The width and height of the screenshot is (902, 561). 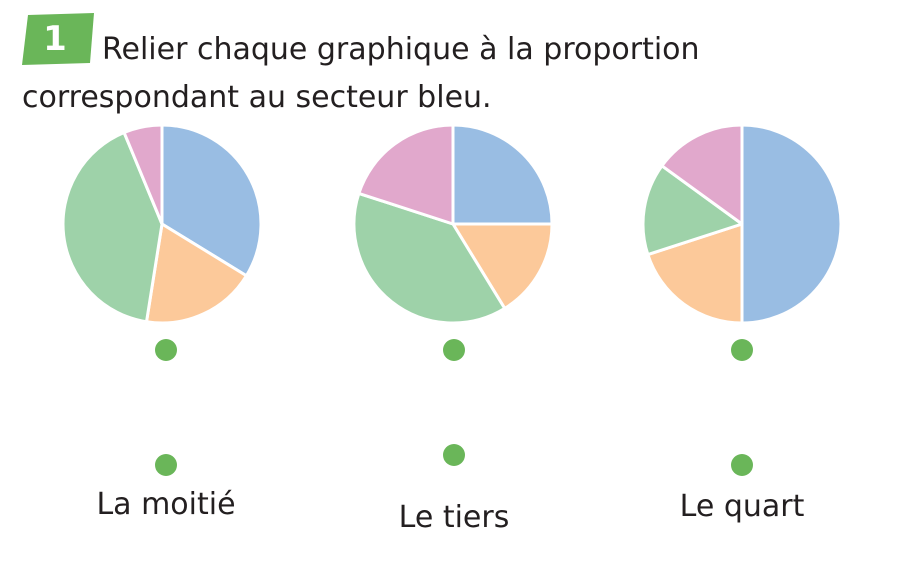 What do you see at coordinates (454, 455) in the screenshot?
I see `proportion-2-link-dot` at bounding box center [454, 455].